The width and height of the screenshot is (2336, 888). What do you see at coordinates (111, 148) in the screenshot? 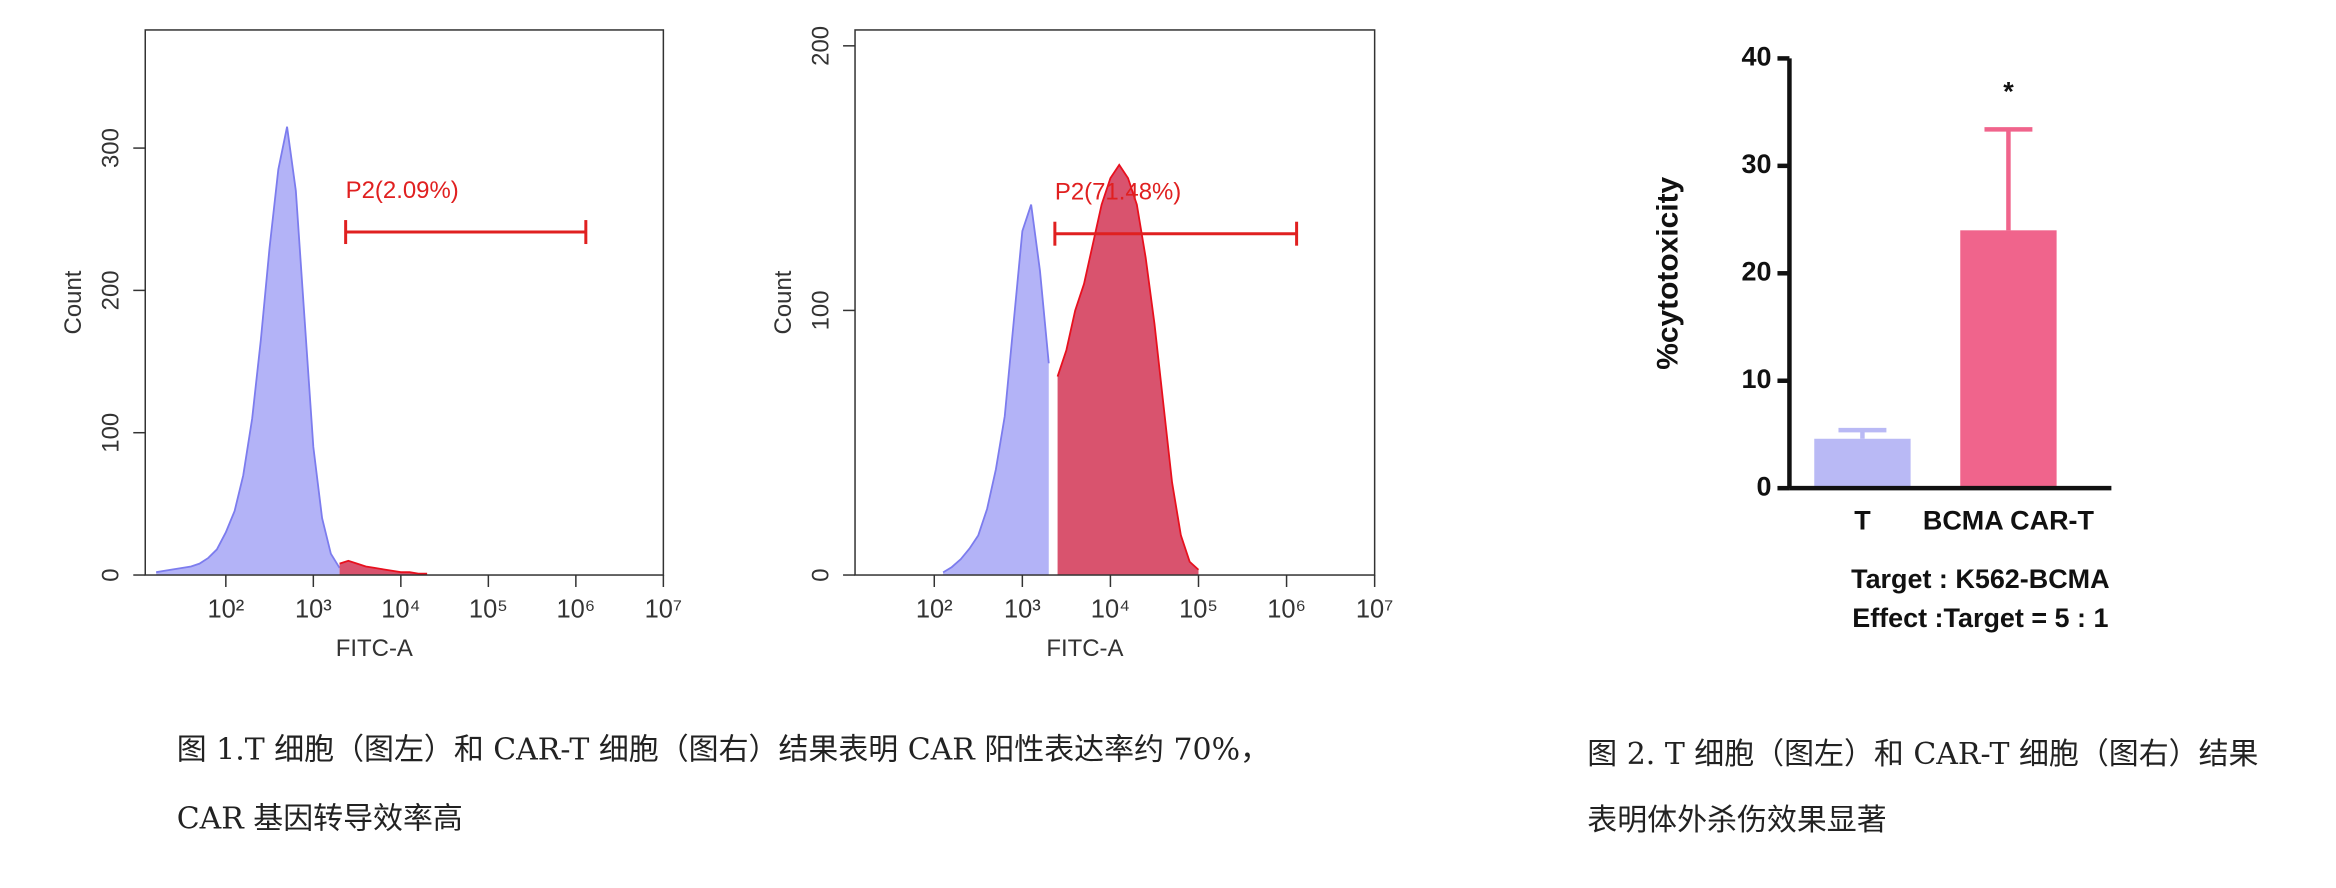
I see `y-tick-label: 300` at bounding box center [111, 148].